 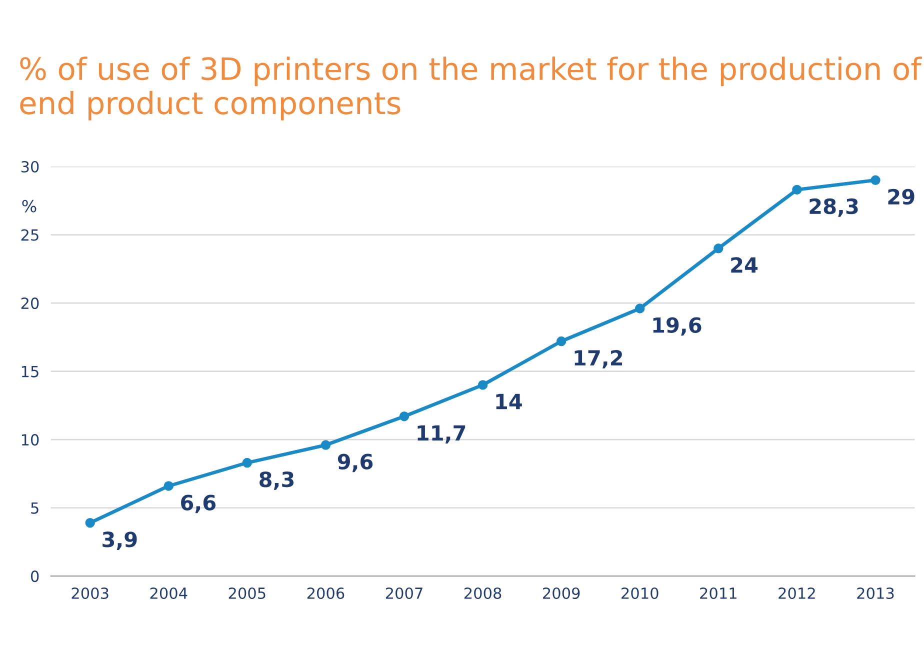 What do you see at coordinates (471, 88) in the screenshot?
I see `chart-title: % of use of 3D printers on the market for the production of end product components` at bounding box center [471, 88].